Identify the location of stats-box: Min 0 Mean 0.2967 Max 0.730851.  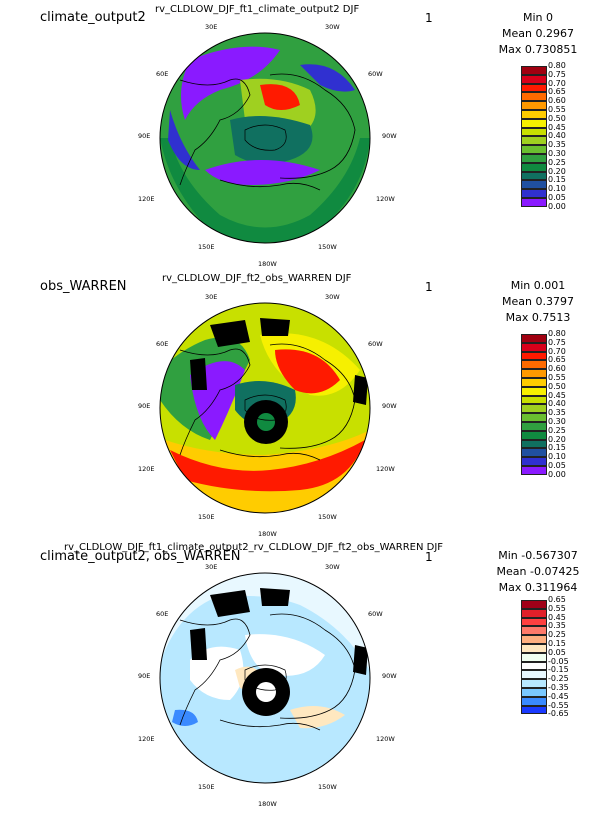
(538, 34).